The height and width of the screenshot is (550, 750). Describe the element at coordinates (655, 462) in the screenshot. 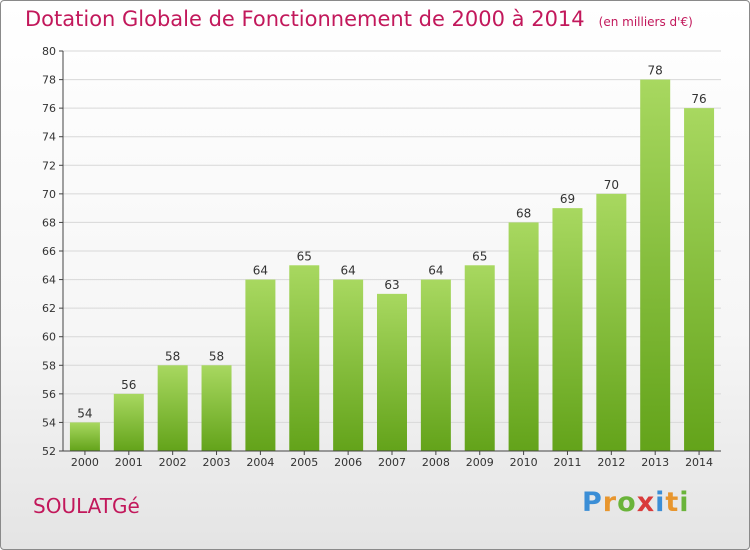

I see `x-tick-label: 2013` at that location.